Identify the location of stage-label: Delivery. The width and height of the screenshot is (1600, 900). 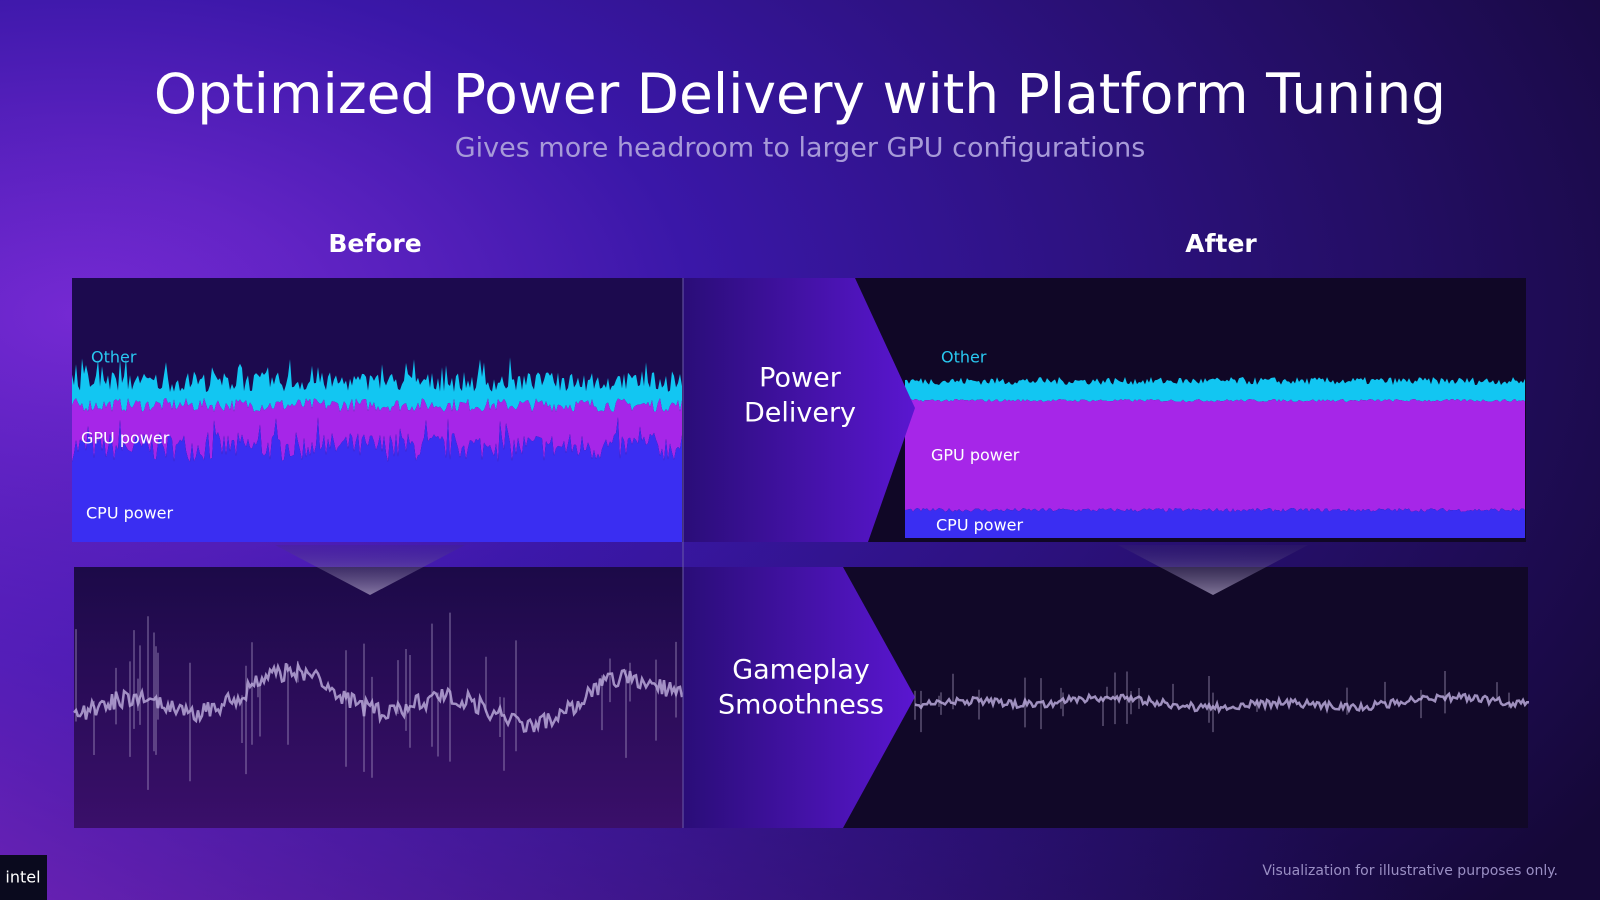
(800, 413).